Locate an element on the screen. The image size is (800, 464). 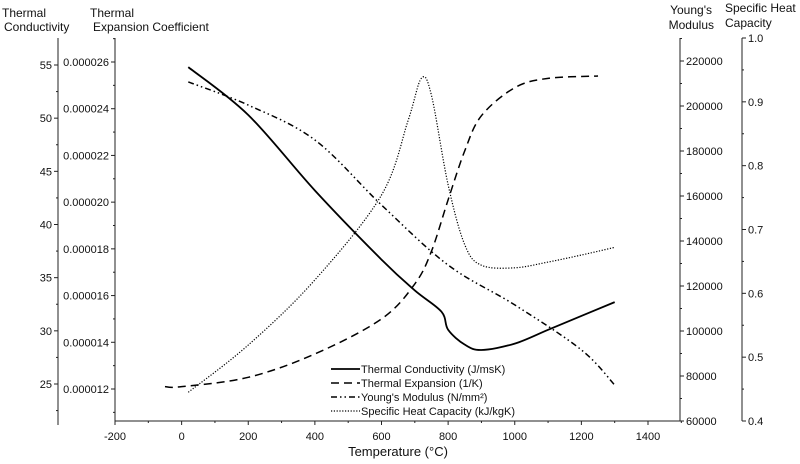
exp-tick-label: 0.000026 is located at coordinates (86, 63).